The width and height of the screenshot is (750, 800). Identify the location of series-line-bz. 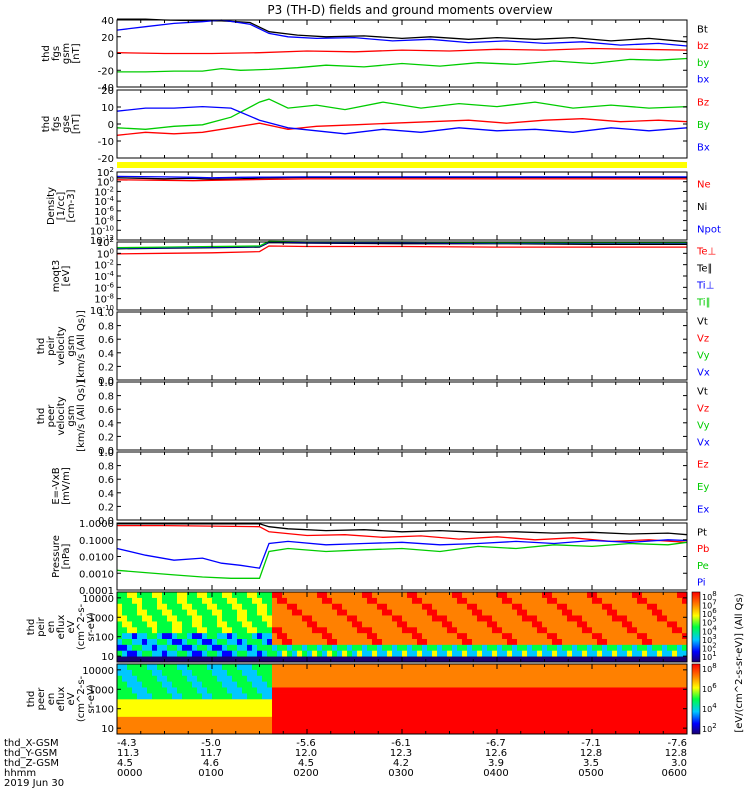
(402, 51).